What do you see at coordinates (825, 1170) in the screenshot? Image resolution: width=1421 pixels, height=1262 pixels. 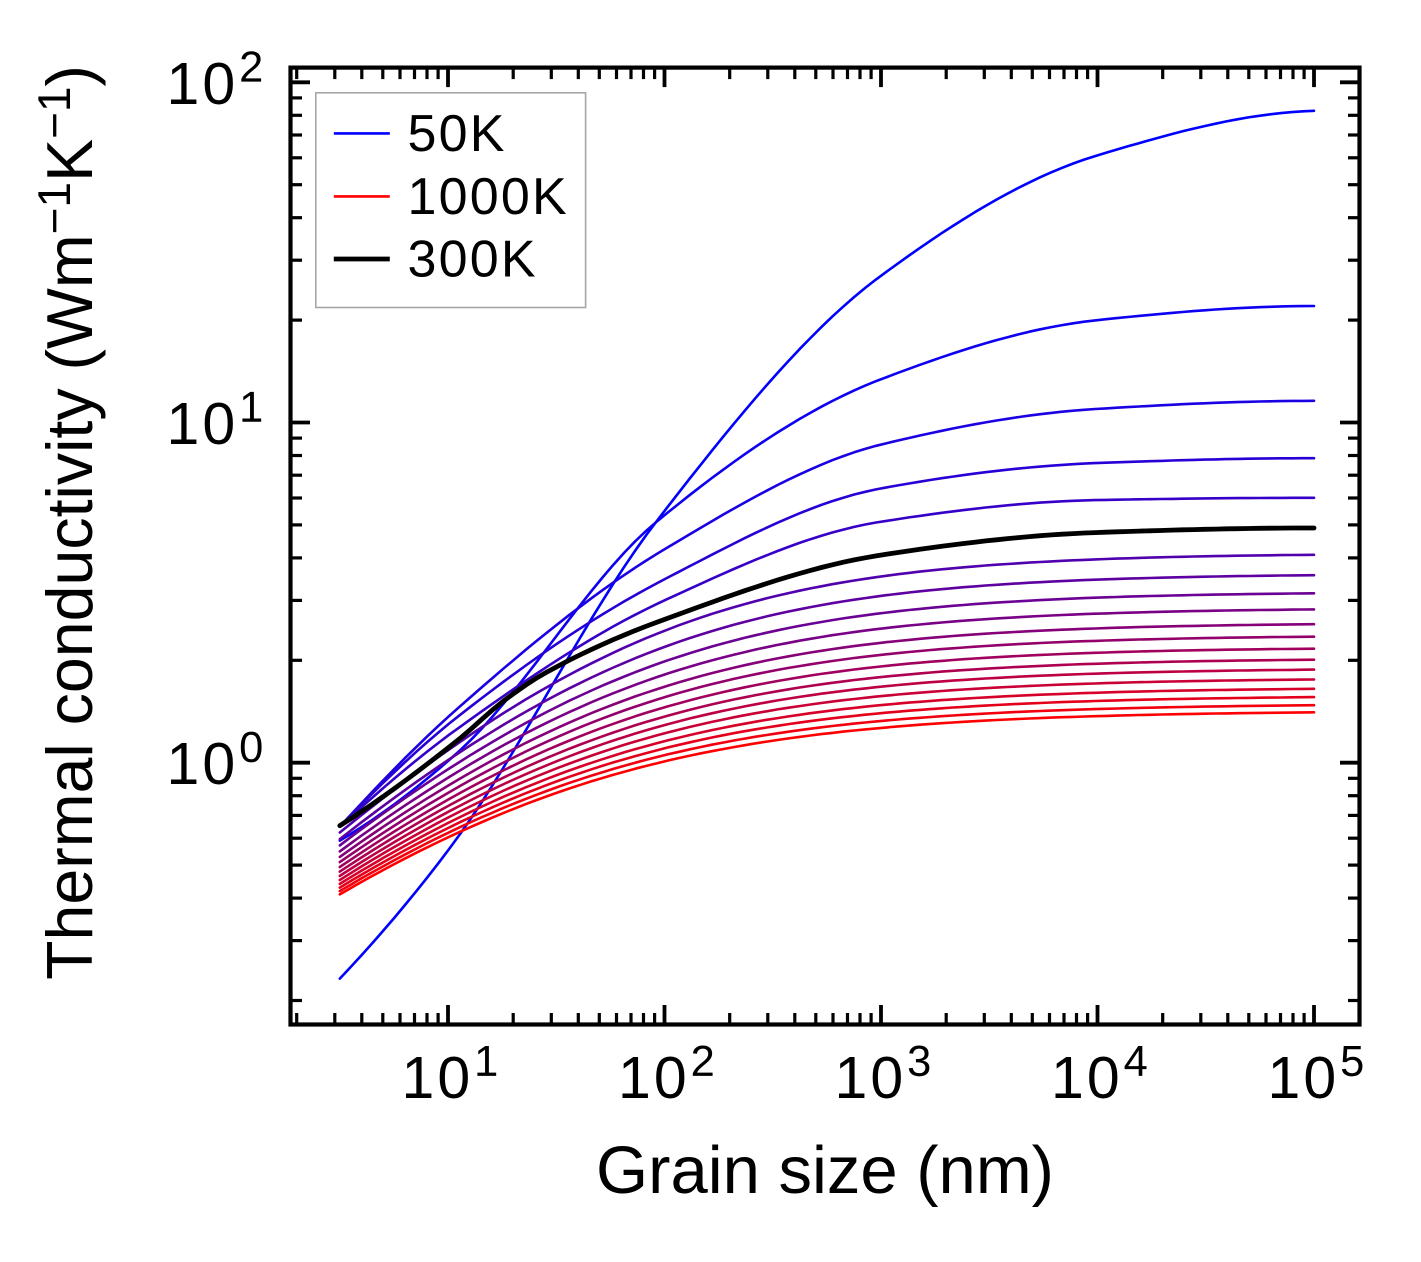 I see `svg-text: Grain size (nm)` at bounding box center [825, 1170].